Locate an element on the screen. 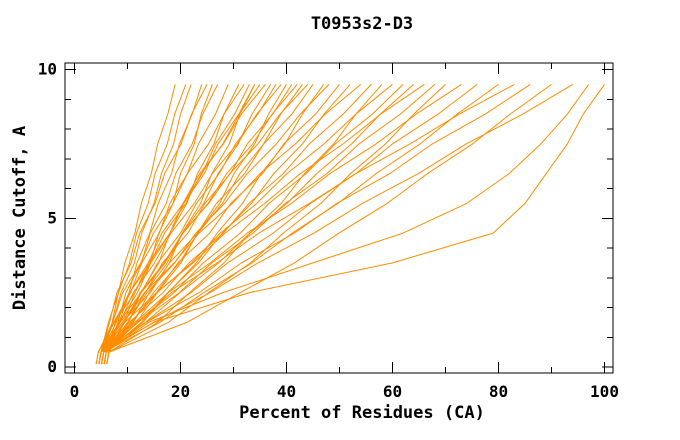 Image resolution: width=680 pixels, height=440 pixels. x-tick-label: 80 is located at coordinates (498, 391).